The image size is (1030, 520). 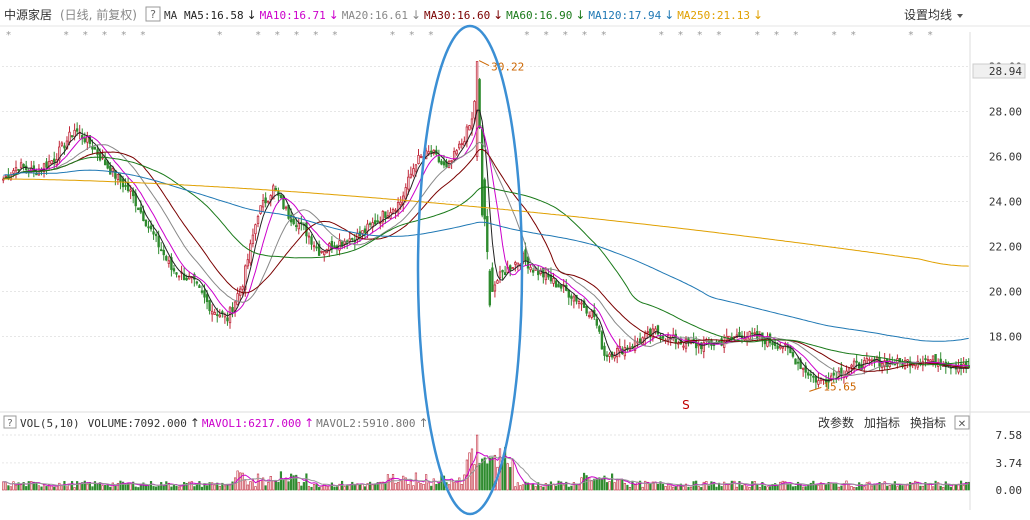 I want to click on close-indicator-button: ✕, so click(x=962, y=422).